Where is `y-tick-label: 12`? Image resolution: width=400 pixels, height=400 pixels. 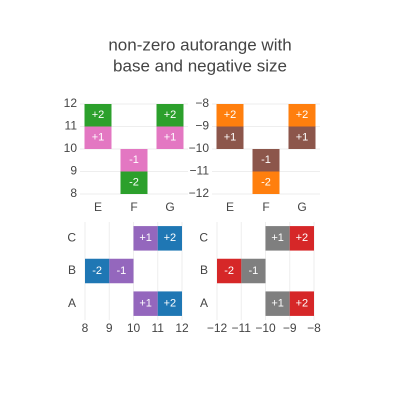 y-tick-label: 12 is located at coordinates (71, 103).